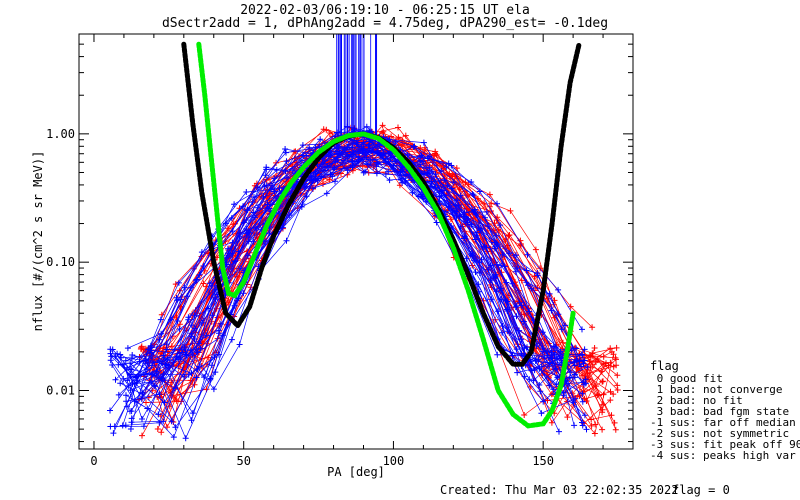  I want to click on legend-entry: 1 bad: not converge, so click(716, 389).